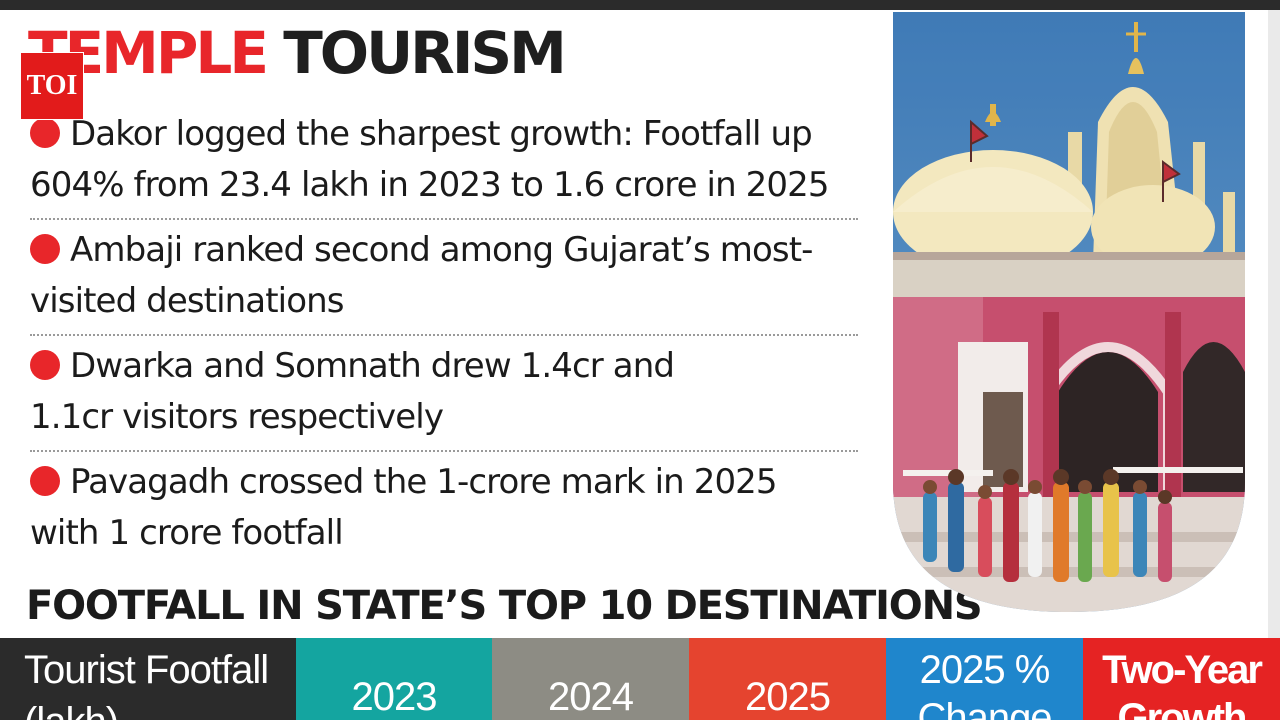 This screenshot has width=1280, height=720. Describe the element at coordinates (237, 417) in the screenshot. I see `bullet-text-line2: 1.1cr visitors respectively` at that location.